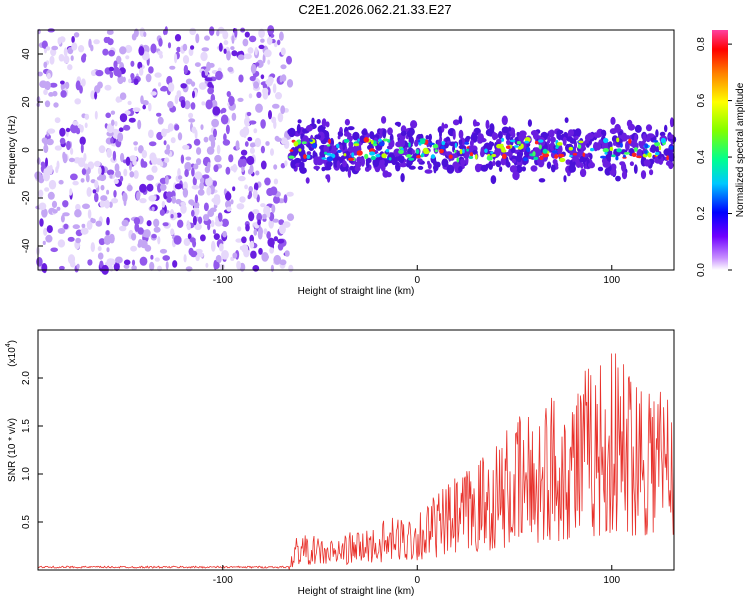 This screenshot has height=600, width=750. I want to click on snr-y-tick-label: 0.5, so click(26, 522).